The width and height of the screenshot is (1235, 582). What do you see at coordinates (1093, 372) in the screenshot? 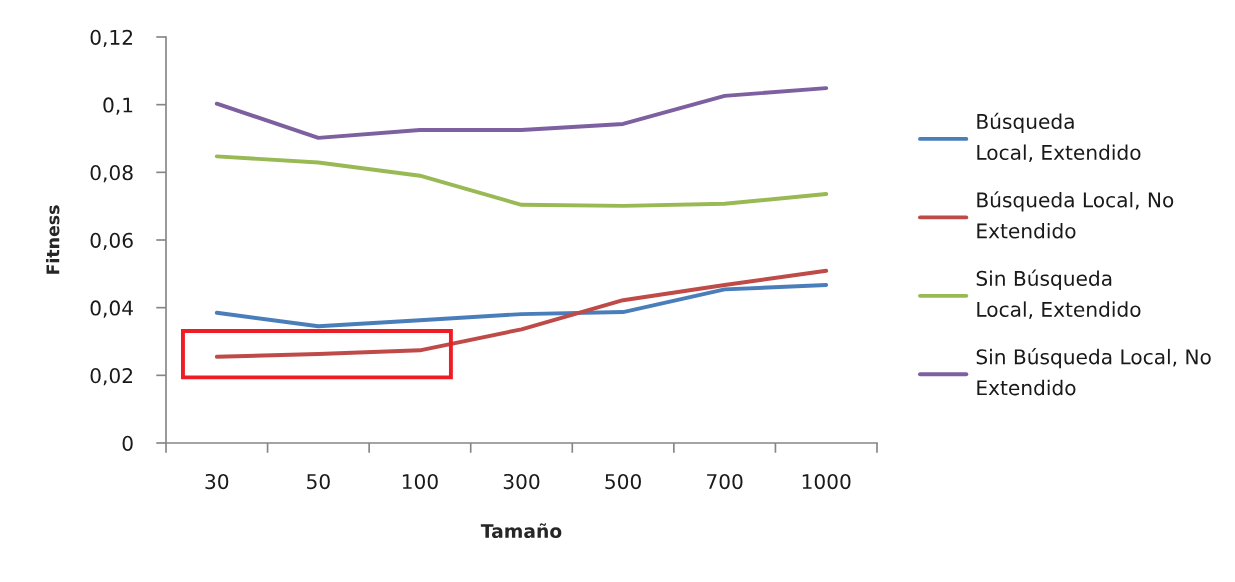
I see `legend-label: Sin Búsqueda Local, No Extendido` at bounding box center [1093, 372].